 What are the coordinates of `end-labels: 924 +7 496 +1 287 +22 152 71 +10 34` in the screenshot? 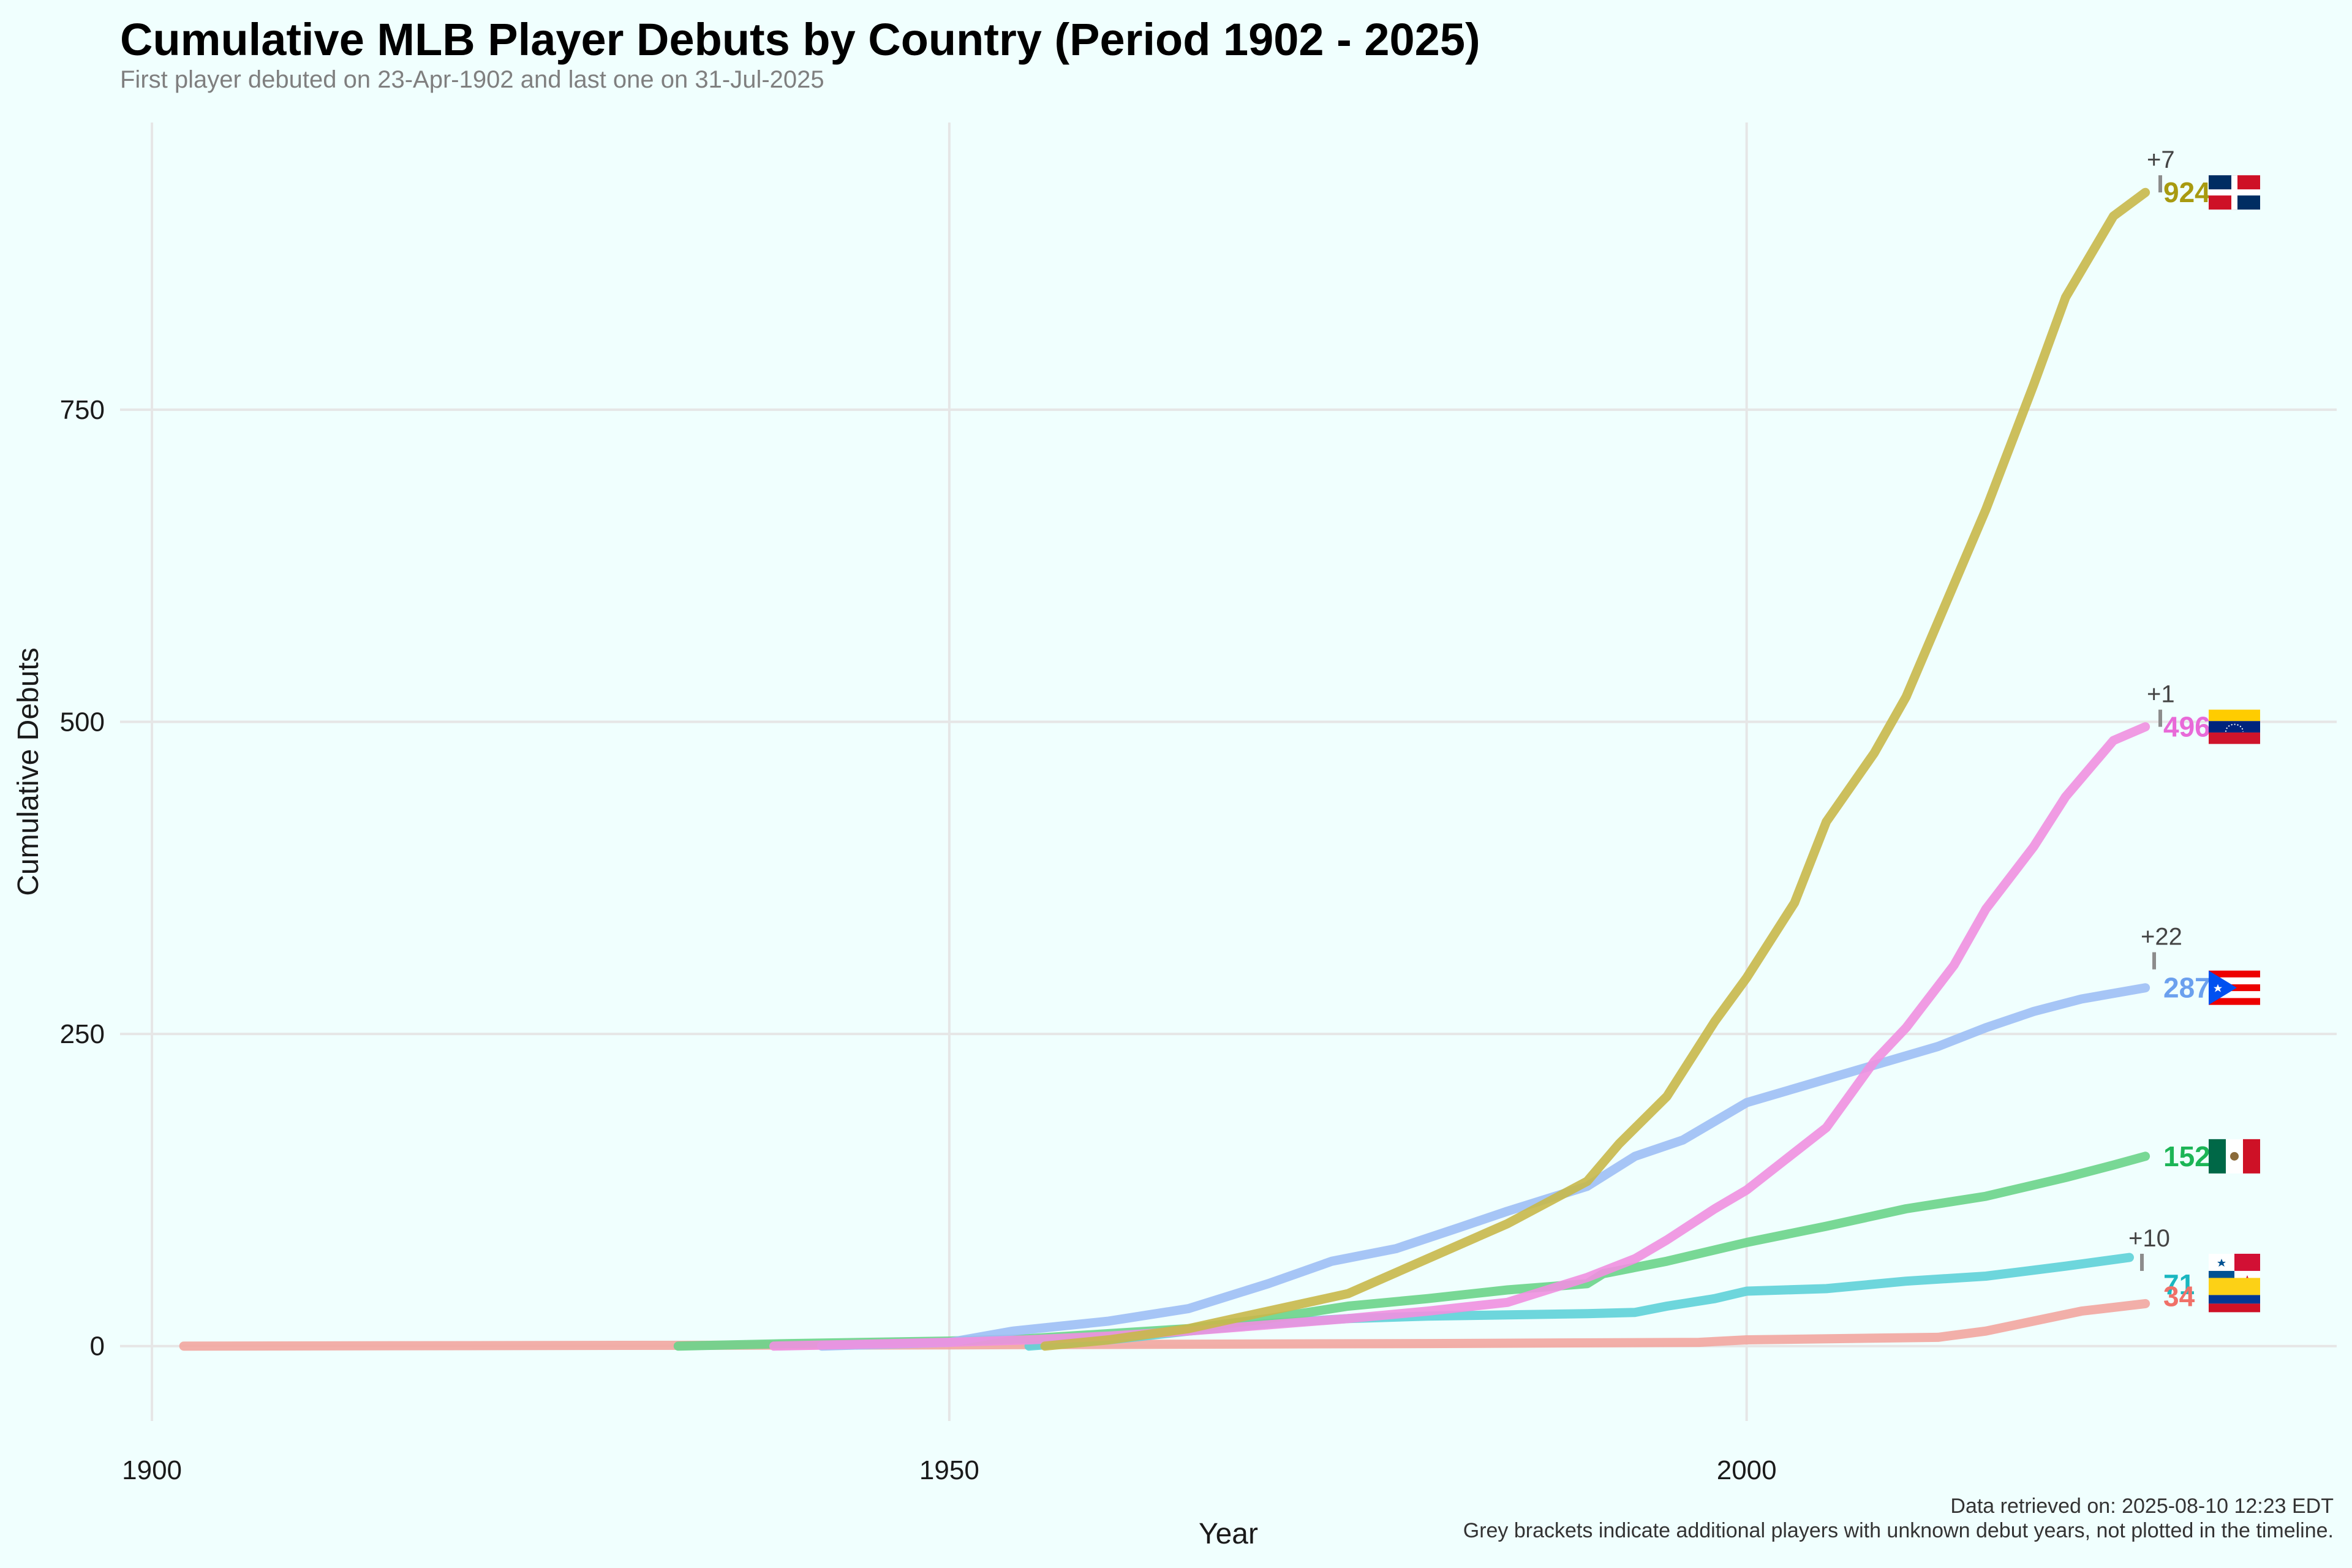 It's located at (2169, 729).